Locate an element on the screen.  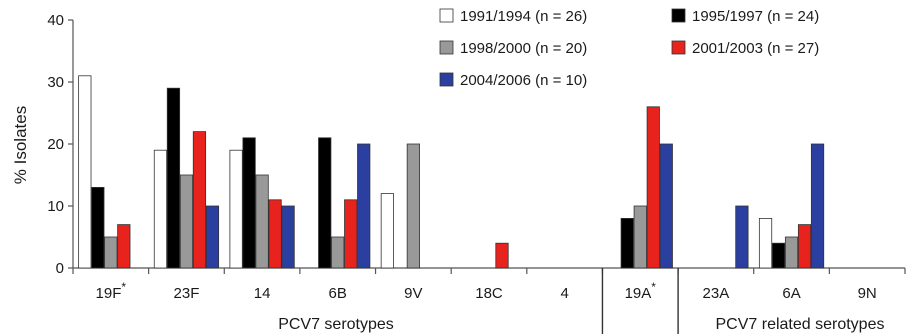
y-tick-label: 20 is located at coordinates (55, 144).